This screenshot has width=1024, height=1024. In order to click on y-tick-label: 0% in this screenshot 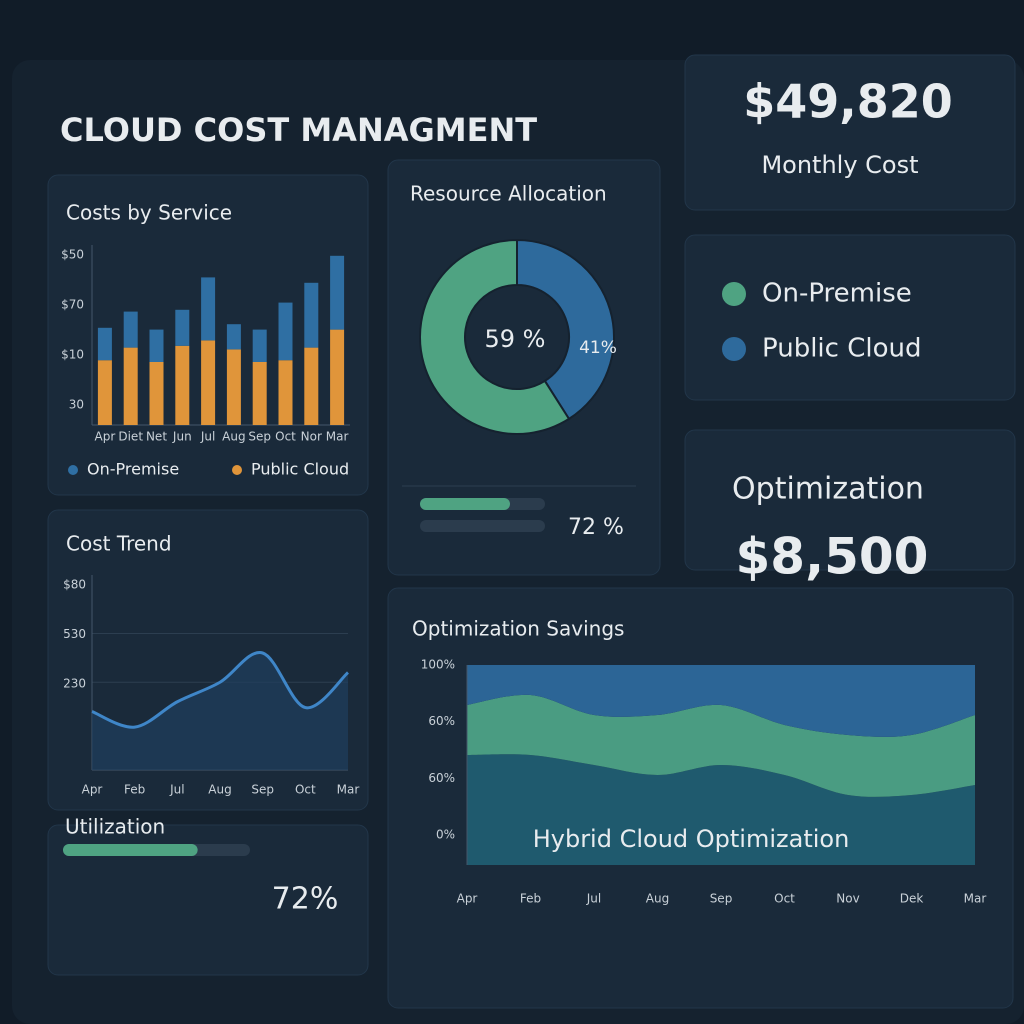, I will do `click(445, 835)`.